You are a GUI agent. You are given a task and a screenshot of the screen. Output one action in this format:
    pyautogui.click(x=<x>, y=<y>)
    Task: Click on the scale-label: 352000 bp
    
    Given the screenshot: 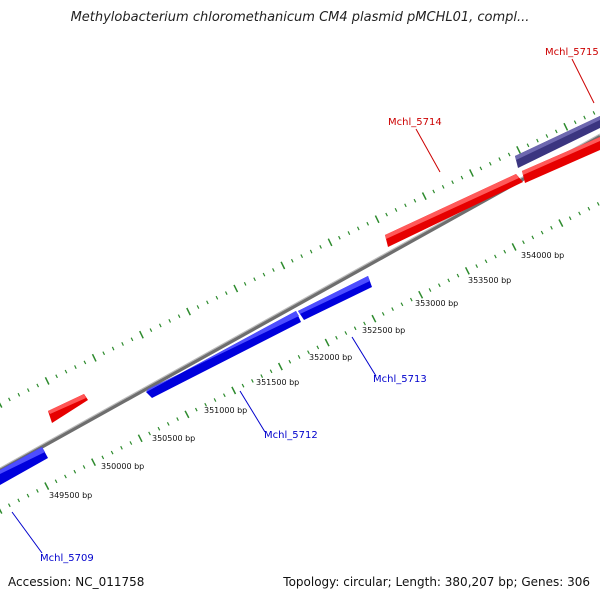 What is the action you would take?
    pyautogui.click(x=330, y=357)
    